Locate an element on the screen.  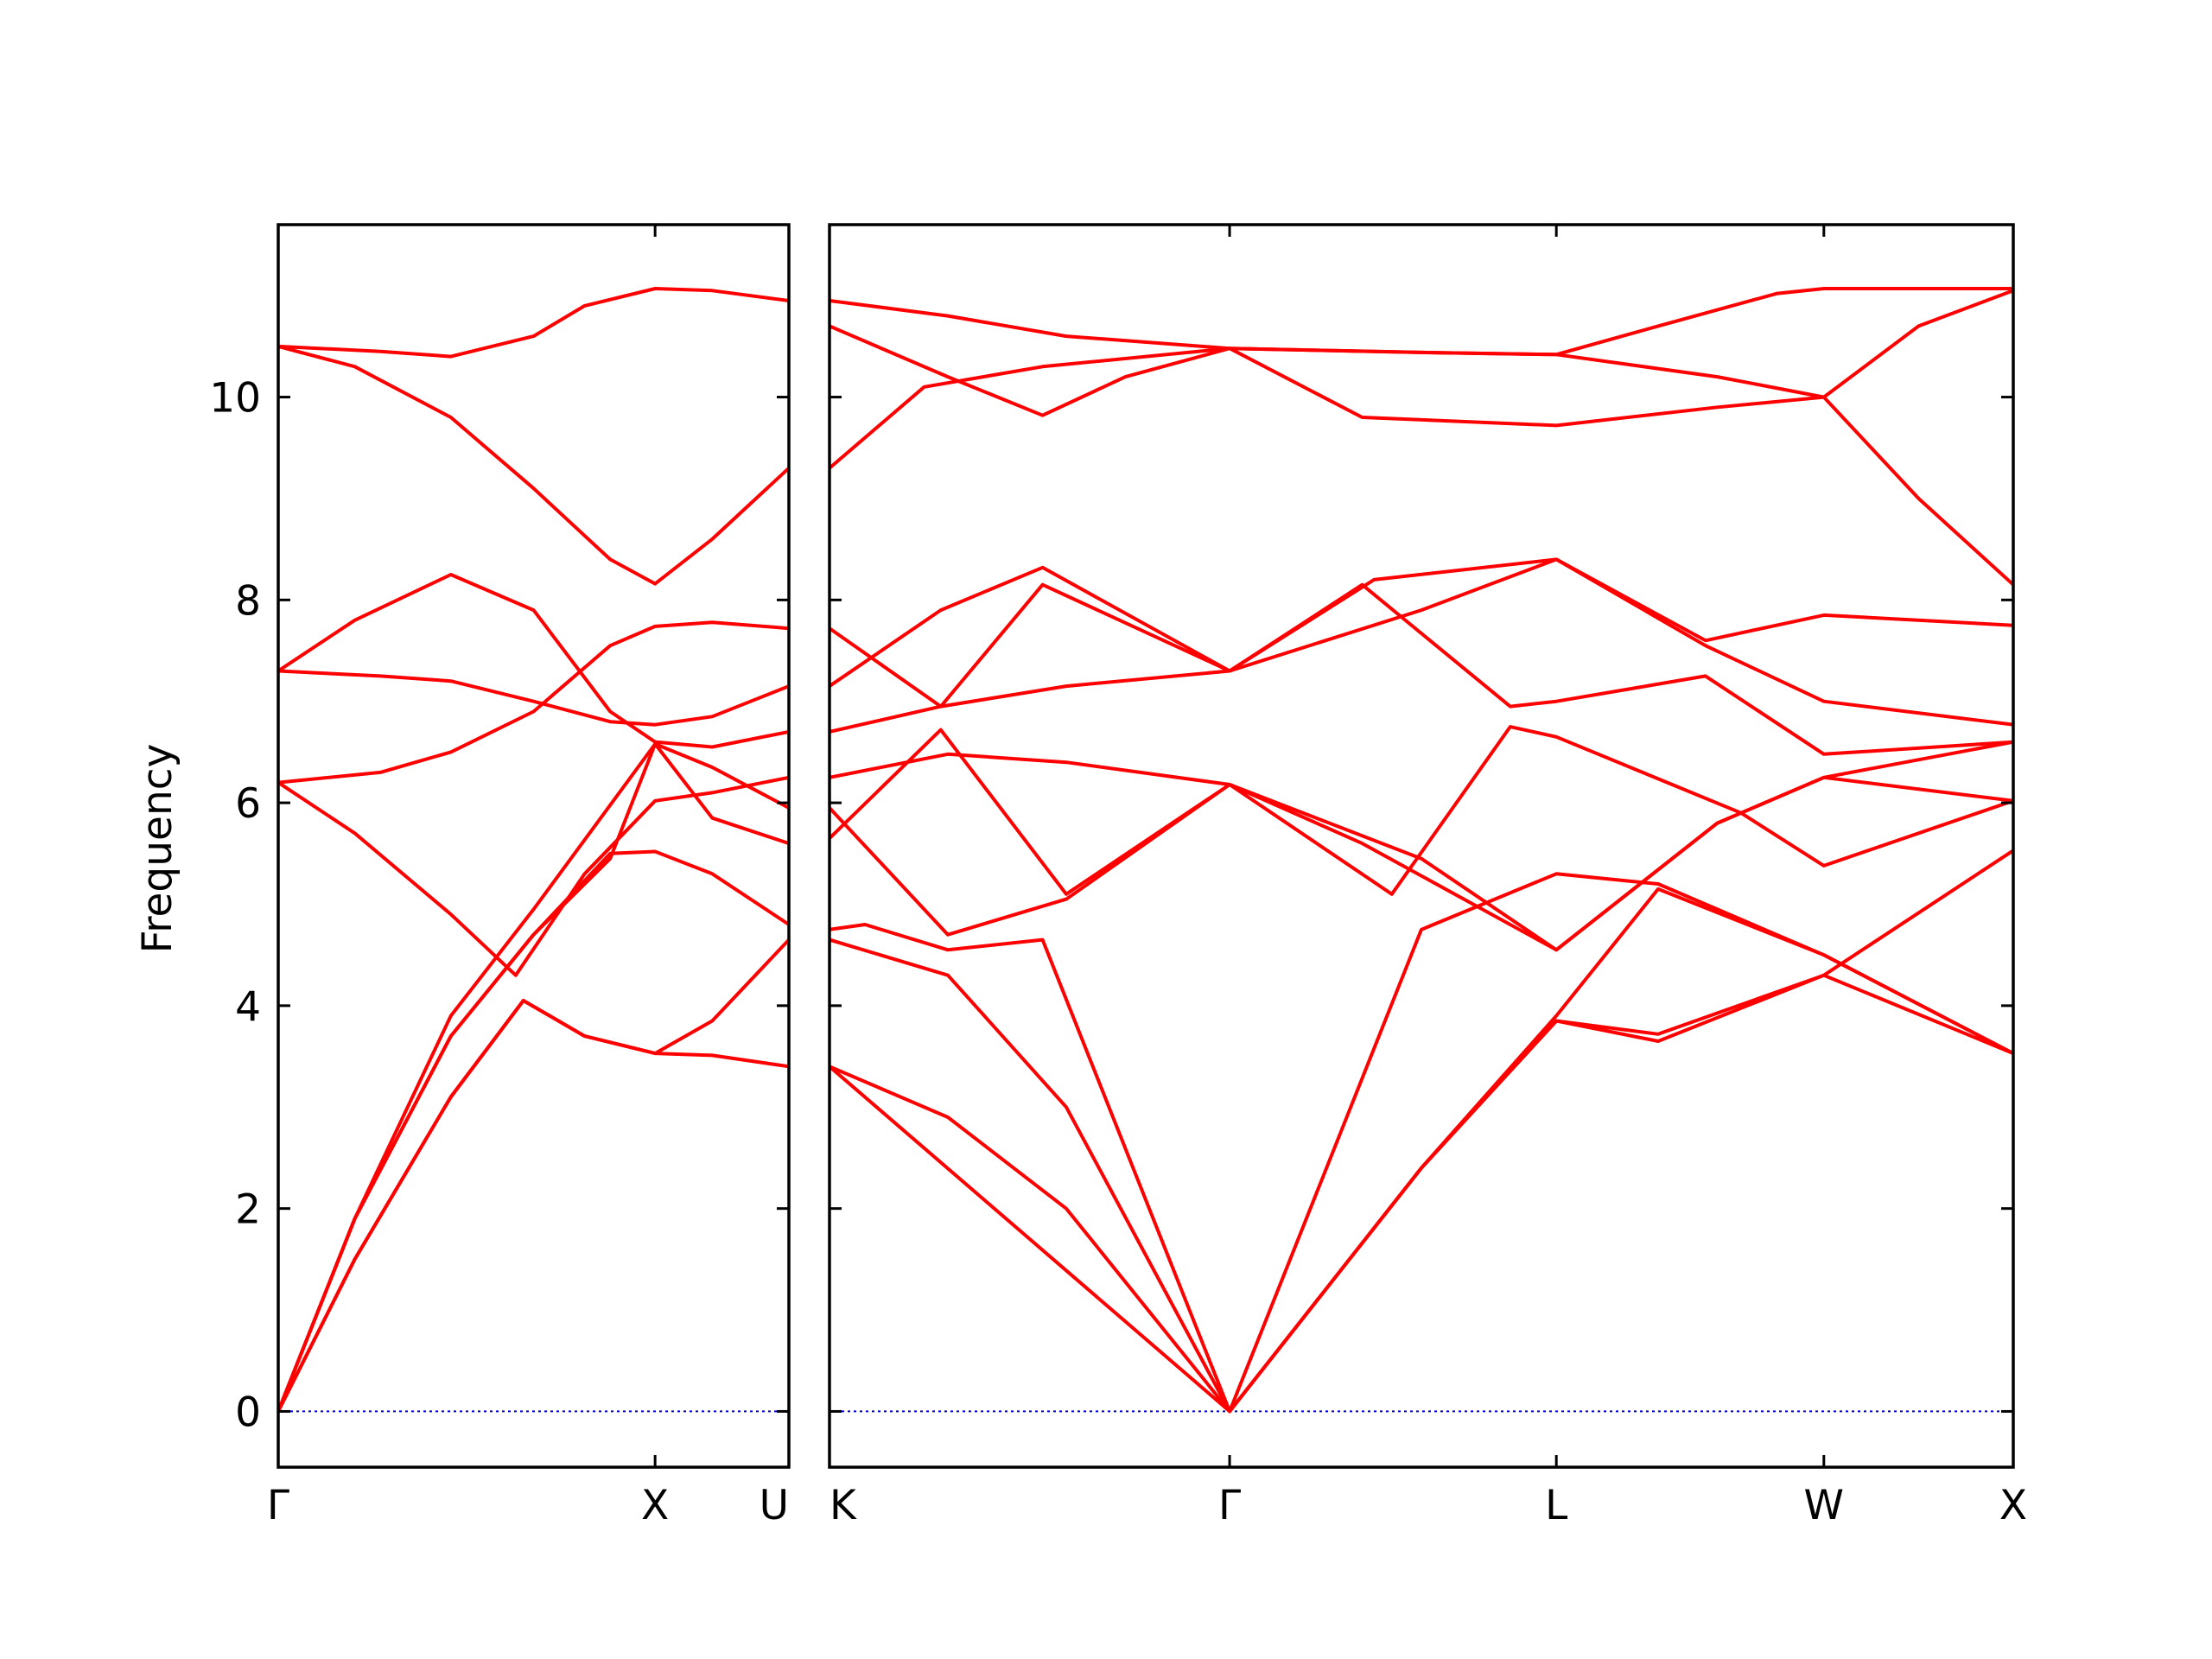
y-tick-label: 10 is located at coordinates (235, 399).